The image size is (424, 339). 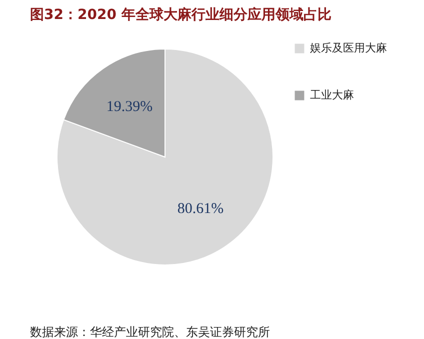 I want to click on legend-label: 娱乐及医用大麻, so click(x=348, y=48).